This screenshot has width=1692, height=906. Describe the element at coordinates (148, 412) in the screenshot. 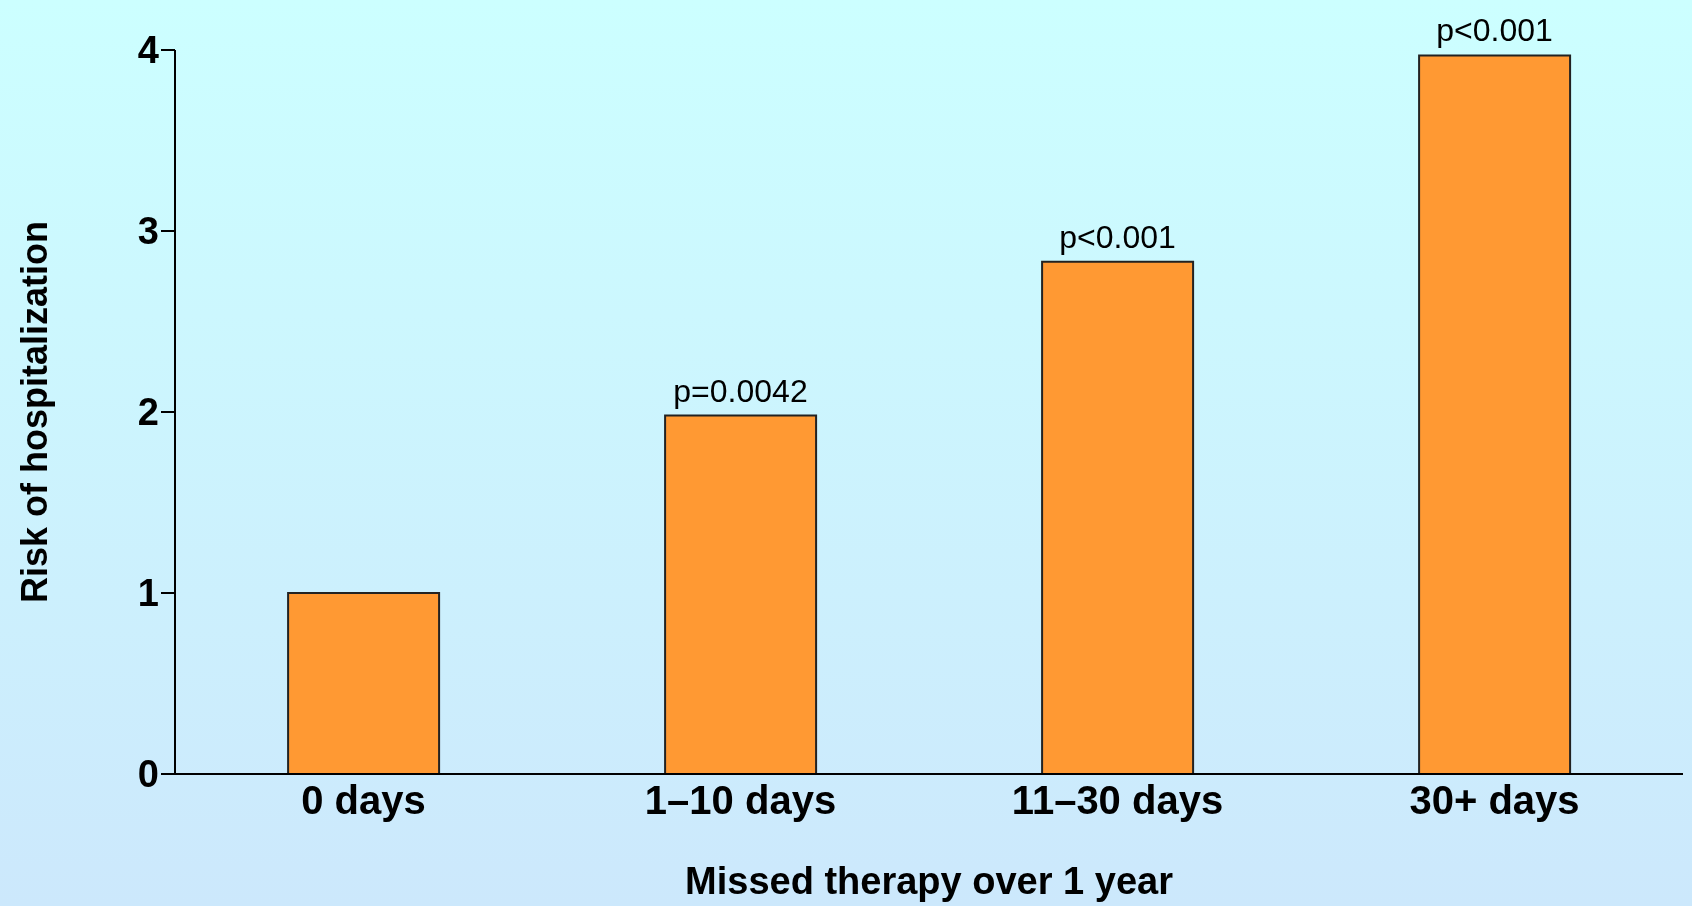

I see `y-tick-label: 2` at that location.